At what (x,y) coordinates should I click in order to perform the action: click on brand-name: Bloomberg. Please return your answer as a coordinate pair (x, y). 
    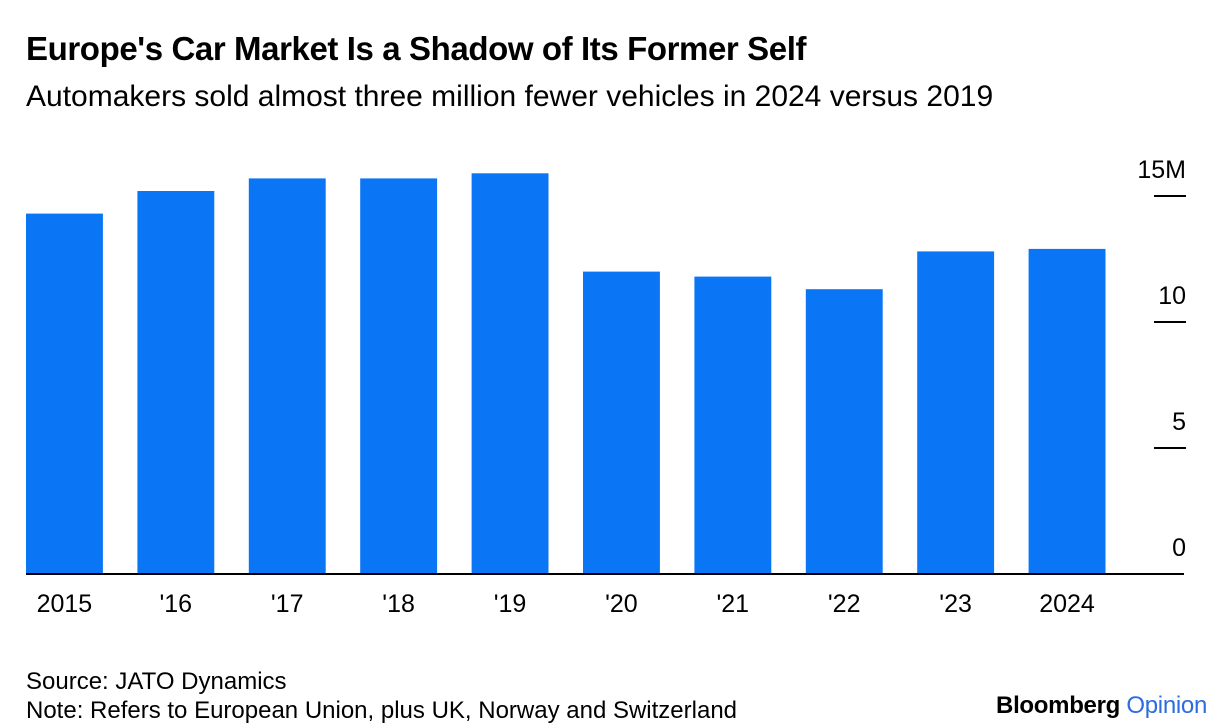
    Looking at the image, I should click on (1058, 705).